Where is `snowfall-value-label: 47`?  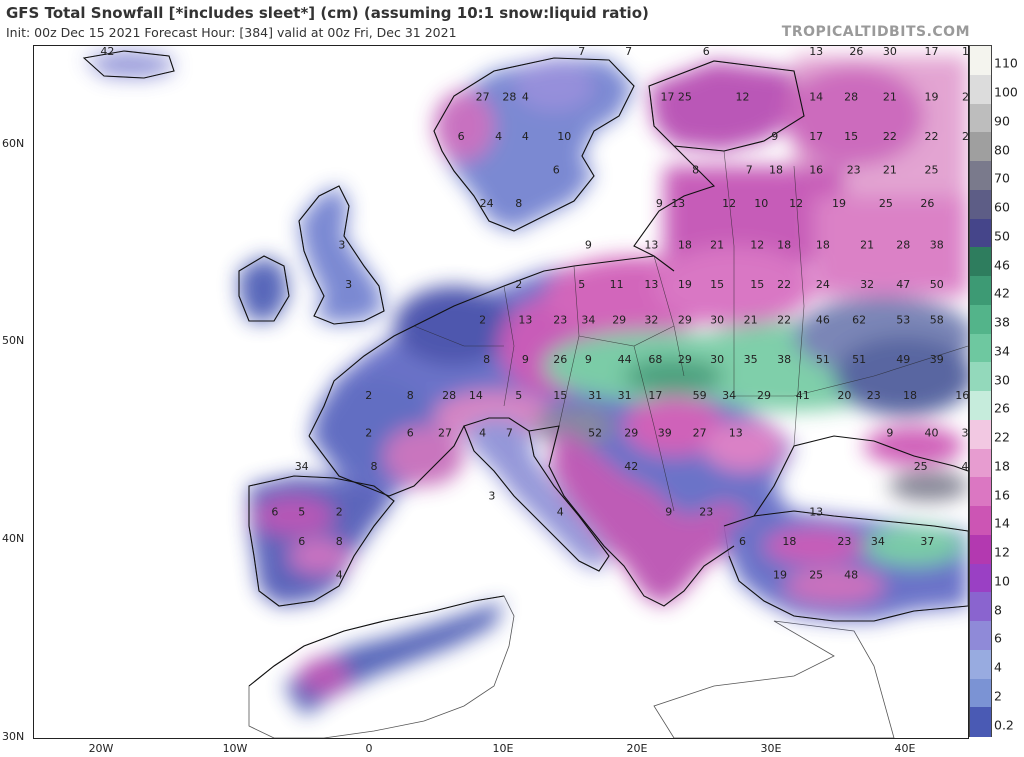
snowfall-value-label: 47 is located at coordinates (903, 284).